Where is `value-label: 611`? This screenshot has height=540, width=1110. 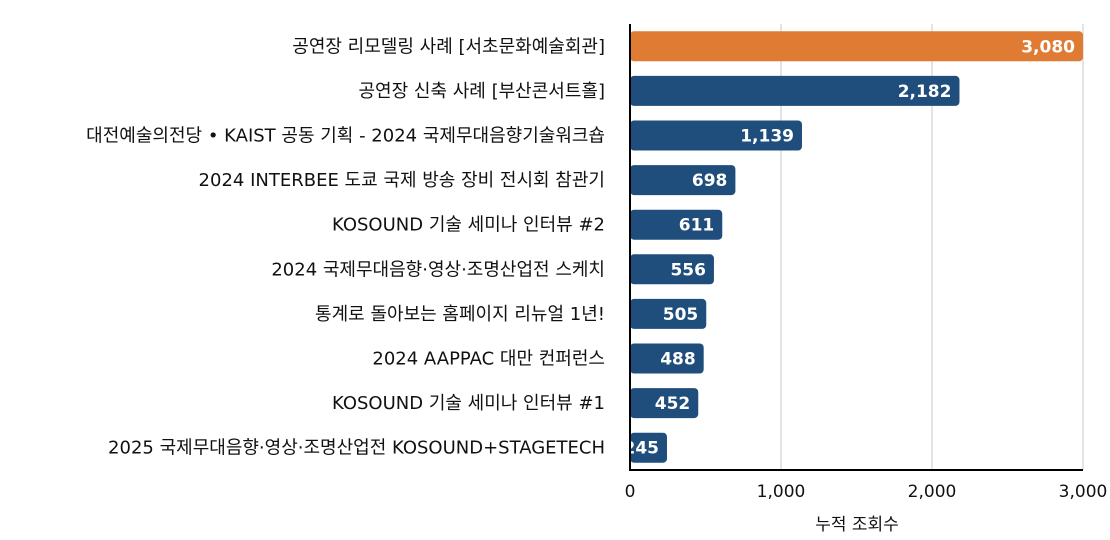 value-label: 611 is located at coordinates (697, 226).